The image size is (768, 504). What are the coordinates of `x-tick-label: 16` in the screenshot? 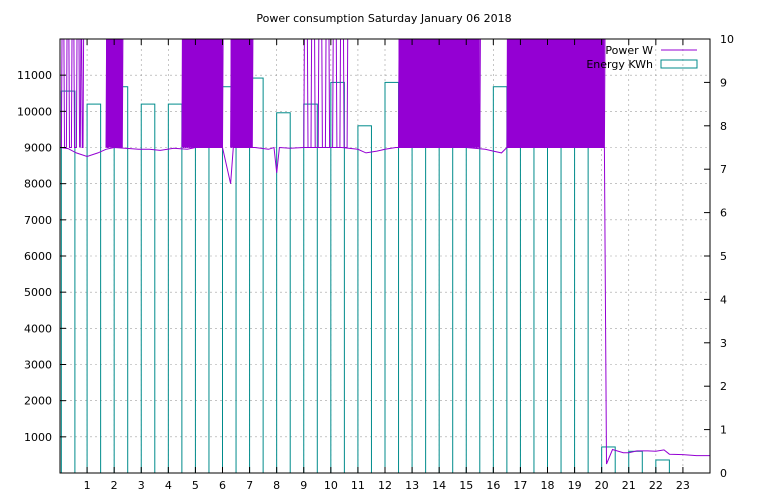 It's located at (493, 485).